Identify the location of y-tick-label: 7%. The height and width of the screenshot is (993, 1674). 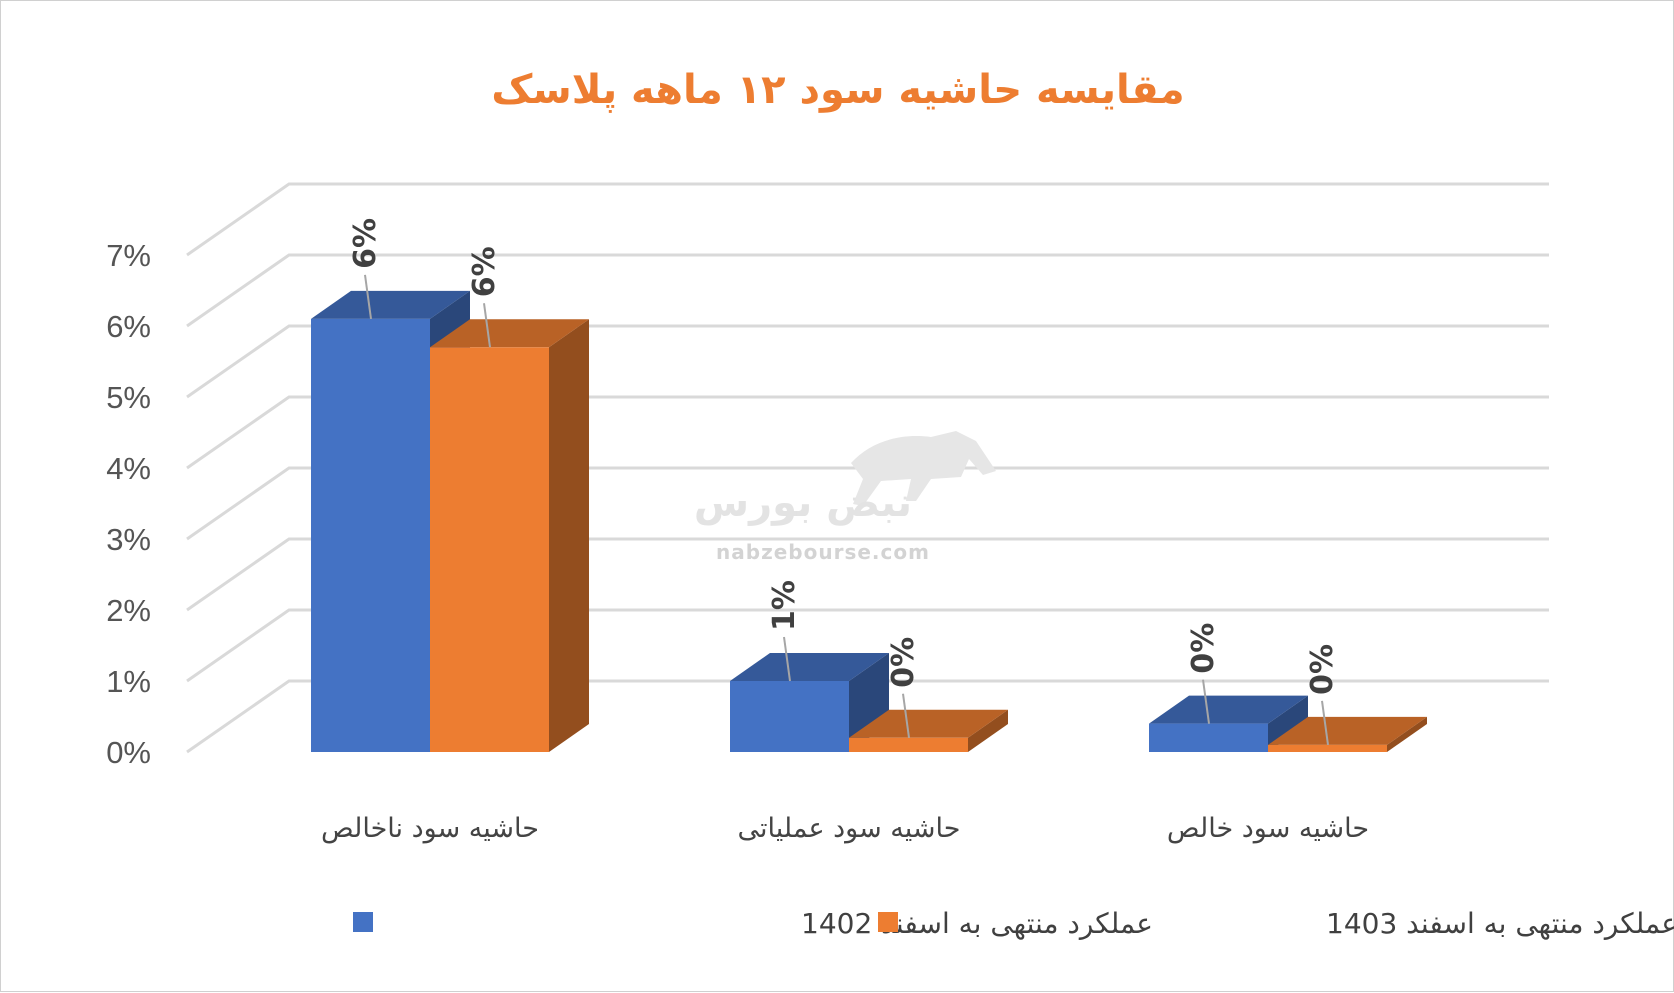
(128, 255).